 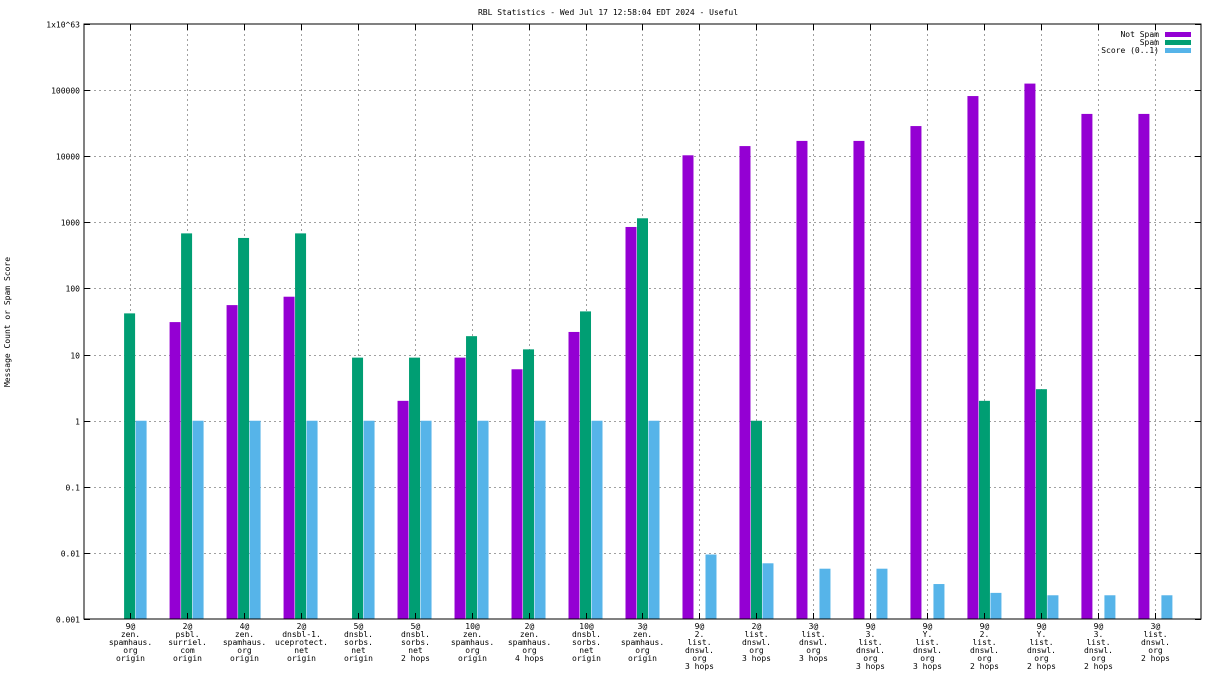 I want to click on x-tick-label: 3@ list. dnswl. org 3 hops, so click(x=813, y=642).